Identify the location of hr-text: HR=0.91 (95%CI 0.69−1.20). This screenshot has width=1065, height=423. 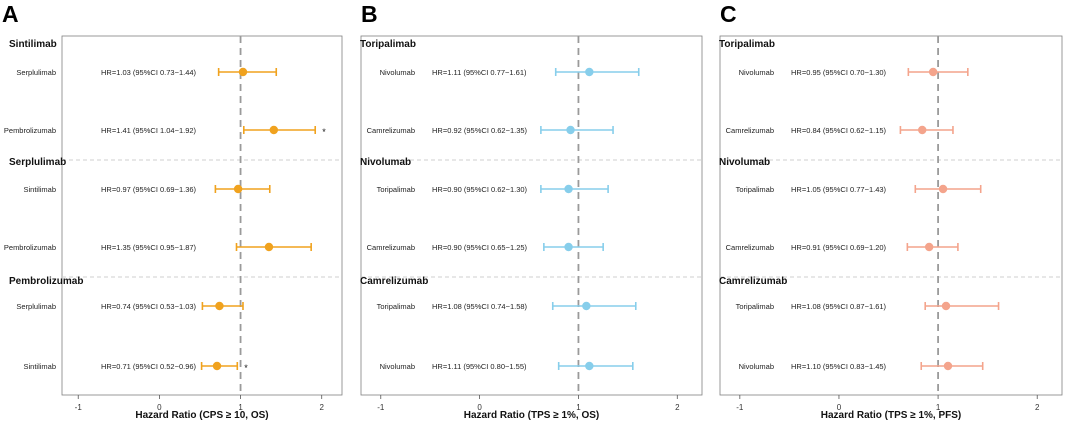
(839, 247).